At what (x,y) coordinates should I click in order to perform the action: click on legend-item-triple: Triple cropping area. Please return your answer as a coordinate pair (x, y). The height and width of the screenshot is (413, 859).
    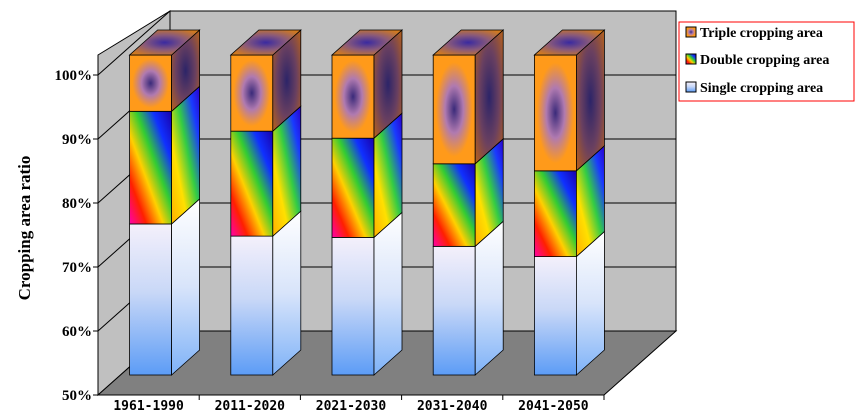
    Looking at the image, I should click on (754, 33).